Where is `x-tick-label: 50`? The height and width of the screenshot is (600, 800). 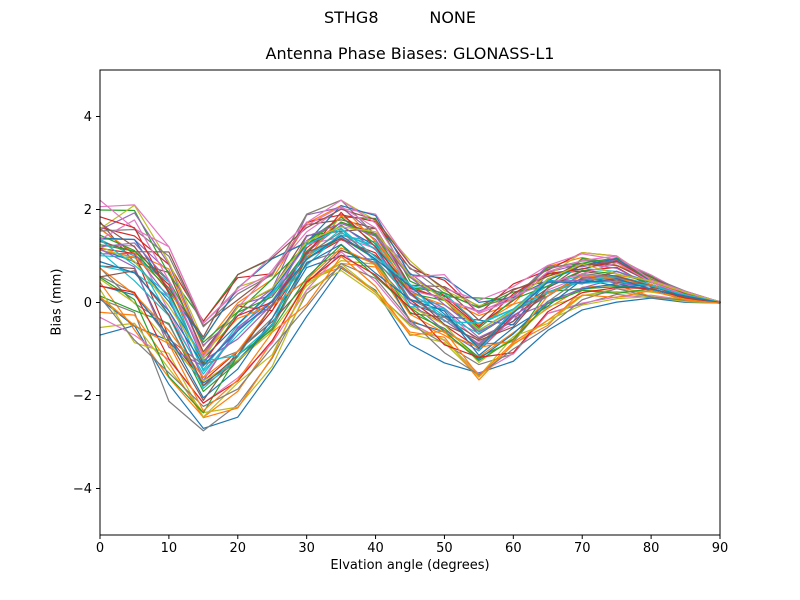 x-tick-label: 50 is located at coordinates (444, 548).